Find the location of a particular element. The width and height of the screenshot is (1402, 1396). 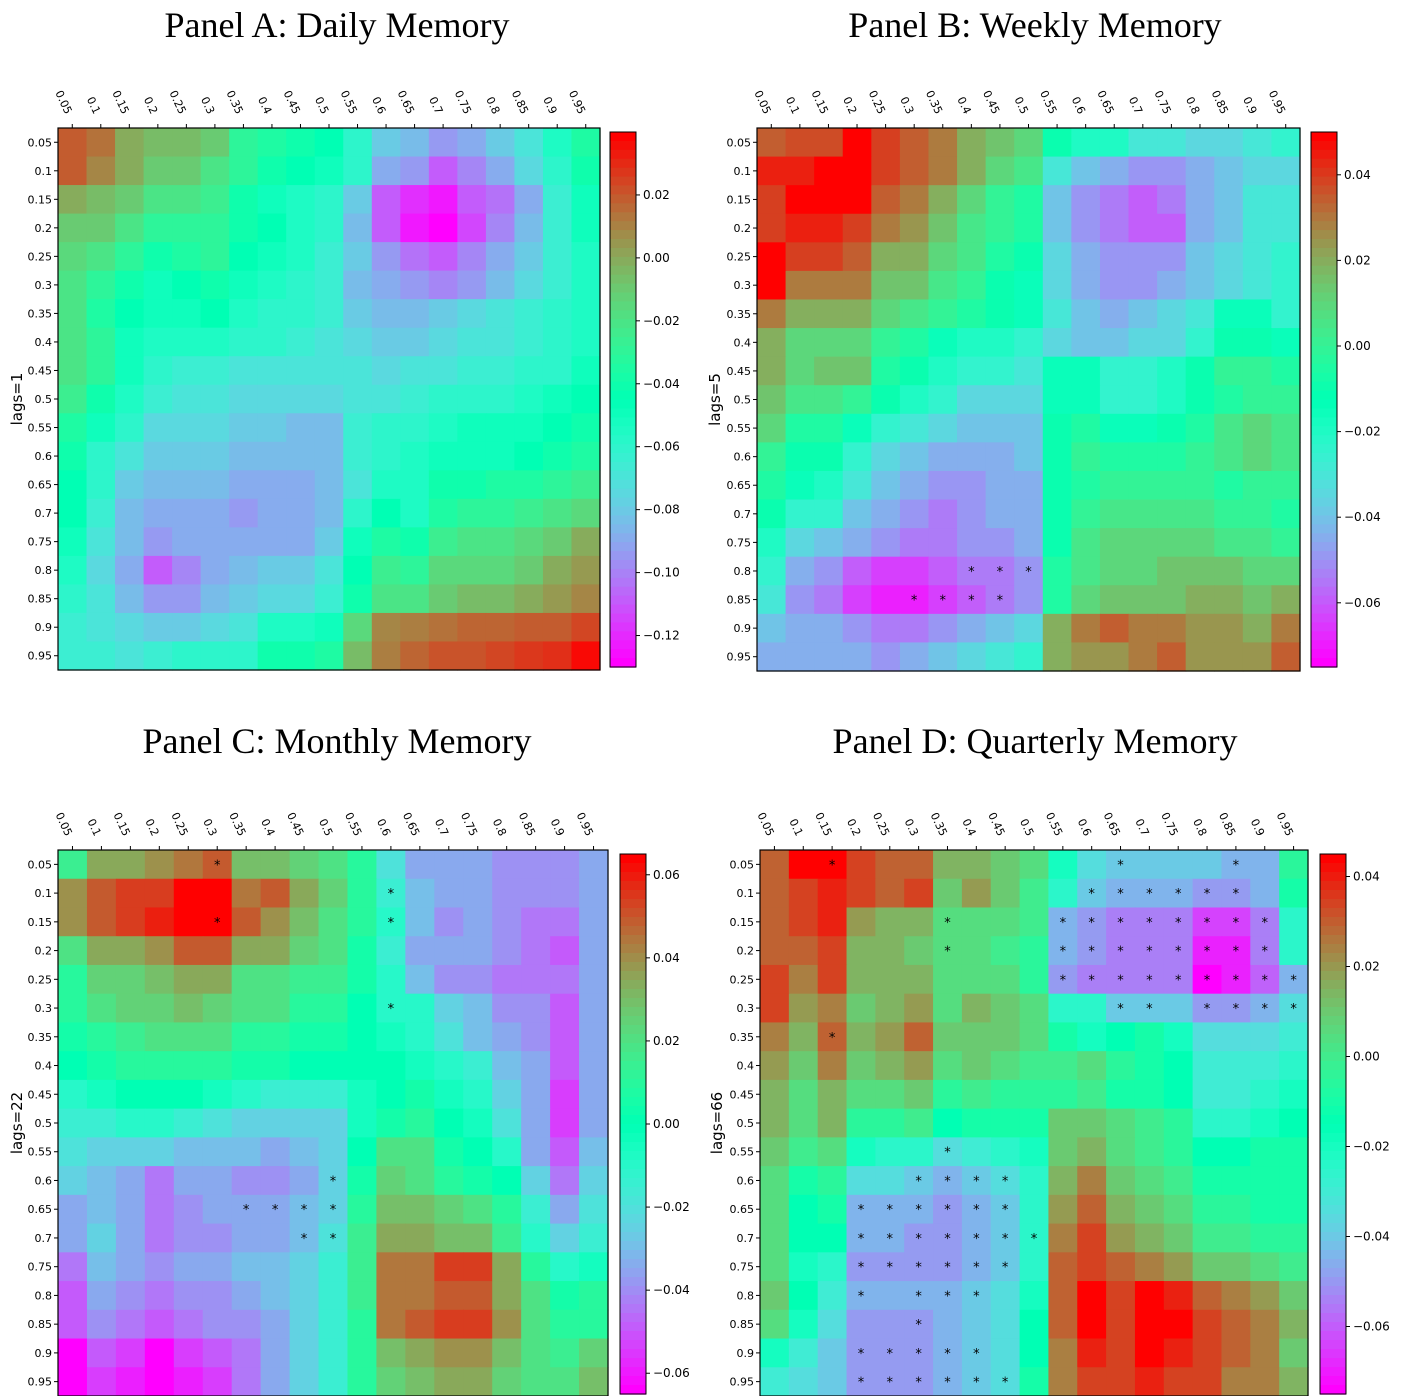

colorbar-tick-label: 0.02 is located at coordinates (666, 1041).